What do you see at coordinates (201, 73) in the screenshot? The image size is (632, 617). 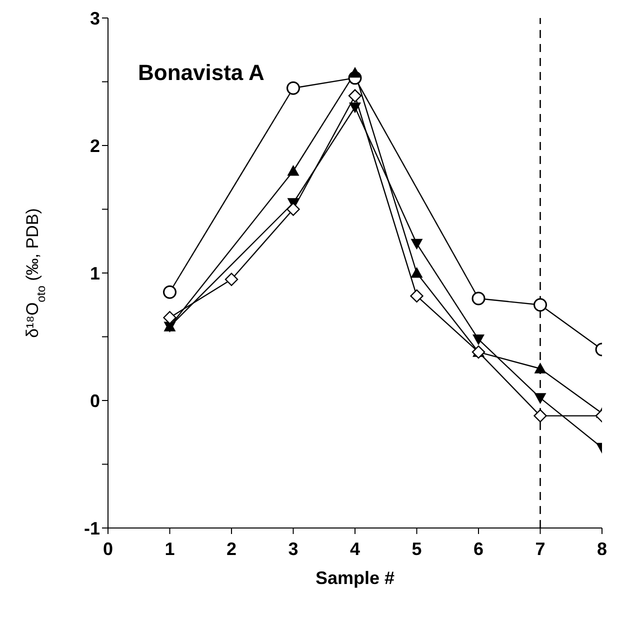 I see `text: Bonavista A` at bounding box center [201, 73].